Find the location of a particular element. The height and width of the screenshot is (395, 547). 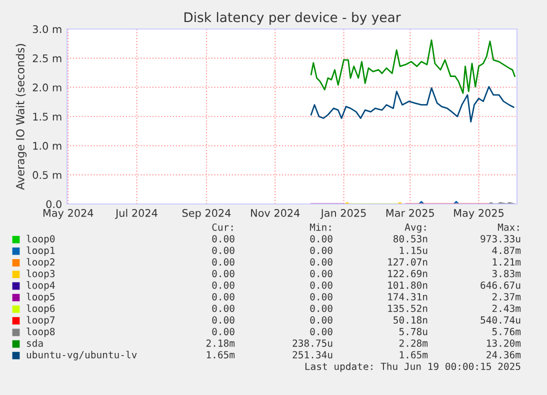

y-axis-title: Average IO Wait (seconds) is located at coordinates (21, 117).